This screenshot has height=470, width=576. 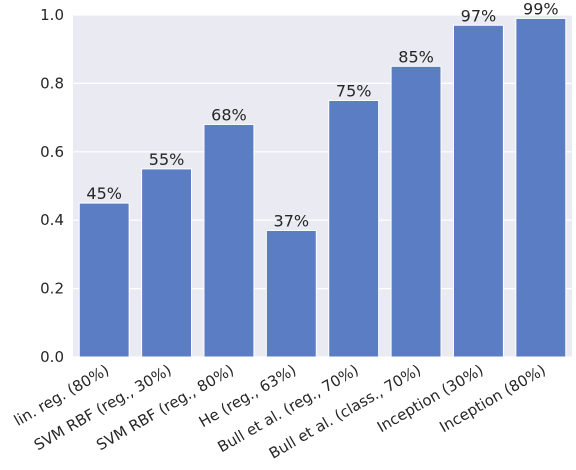 I want to click on bar-value-label: 97%, so click(x=479, y=15).